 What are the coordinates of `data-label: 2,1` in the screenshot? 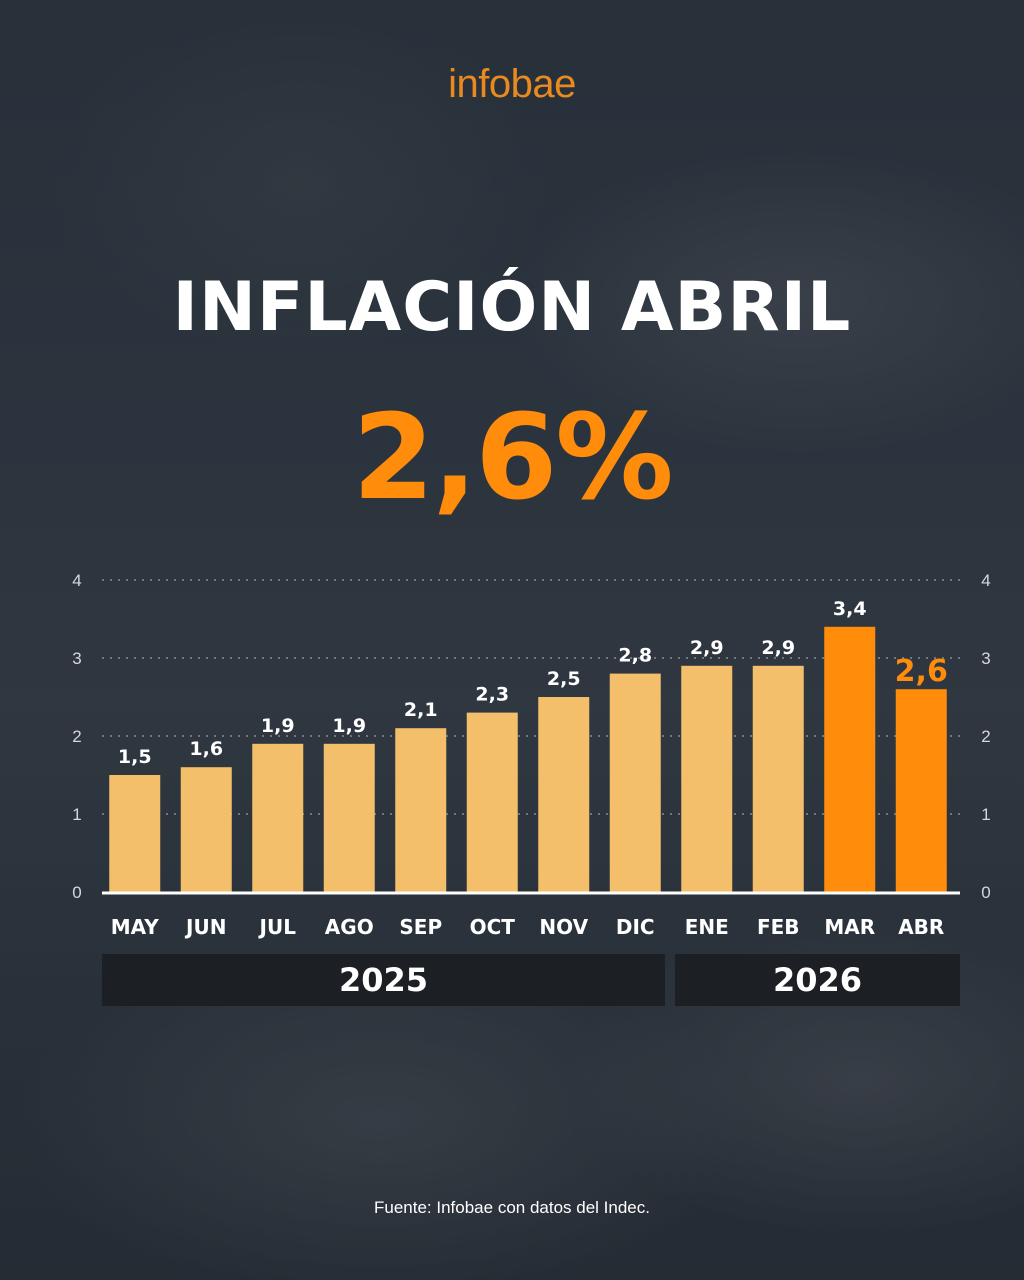 It's located at (421, 710).